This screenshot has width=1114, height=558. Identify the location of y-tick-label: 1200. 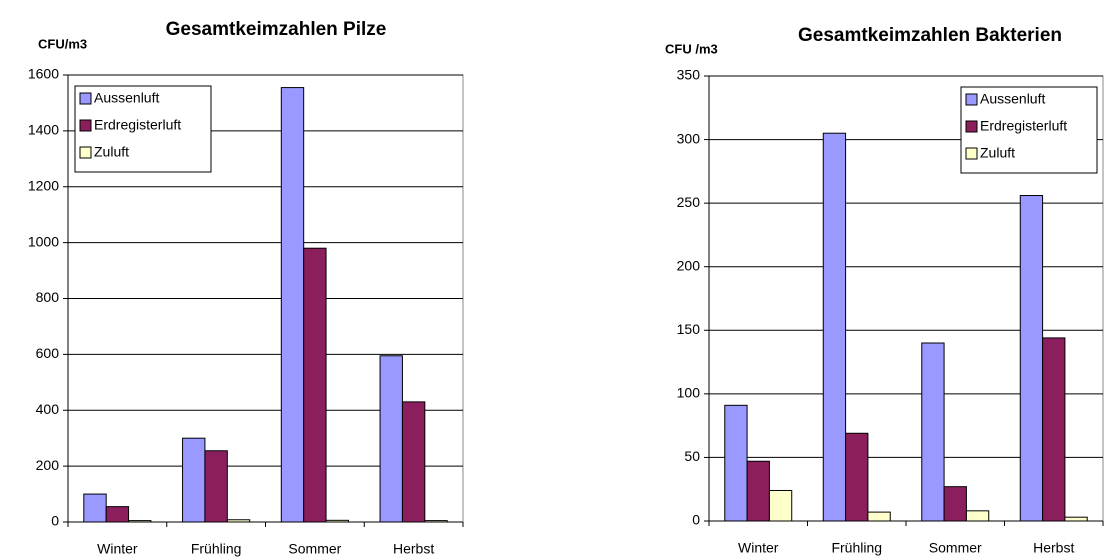
(43, 185).